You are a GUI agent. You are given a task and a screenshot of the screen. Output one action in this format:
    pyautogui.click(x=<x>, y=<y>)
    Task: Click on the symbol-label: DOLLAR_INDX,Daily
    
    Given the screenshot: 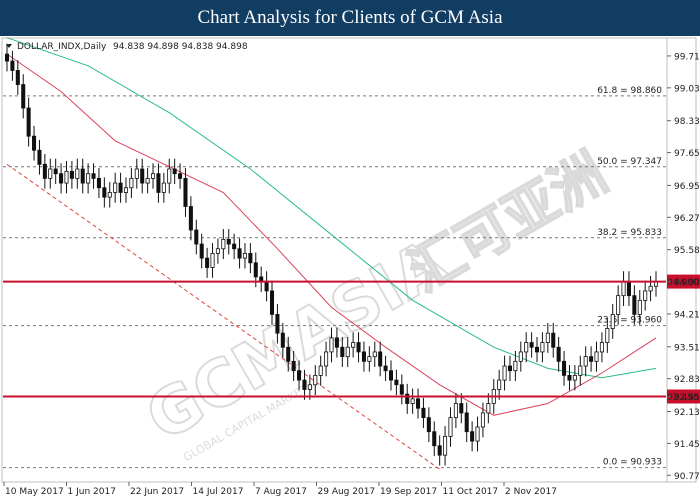 What is the action you would take?
    pyautogui.click(x=62, y=47)
    